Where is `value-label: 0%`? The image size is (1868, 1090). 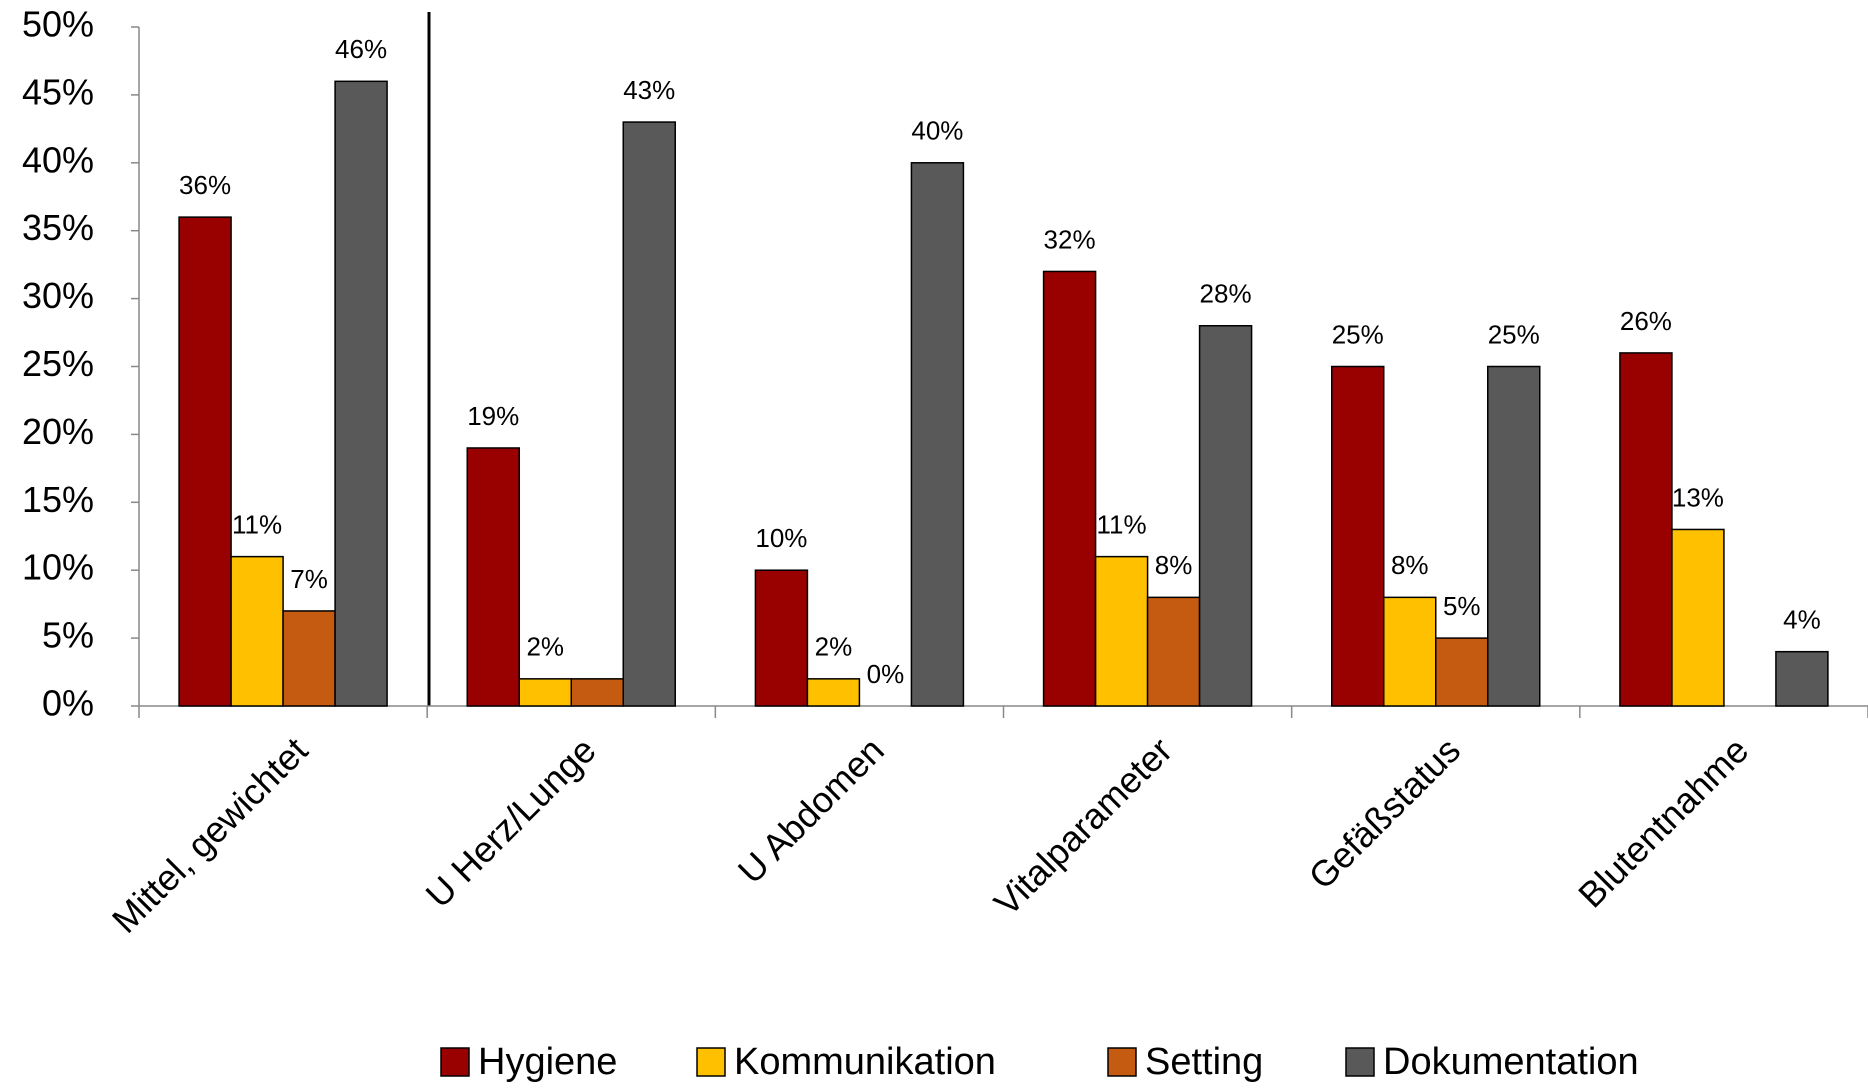
value-label: 0% is located at coordinates (886, 674).